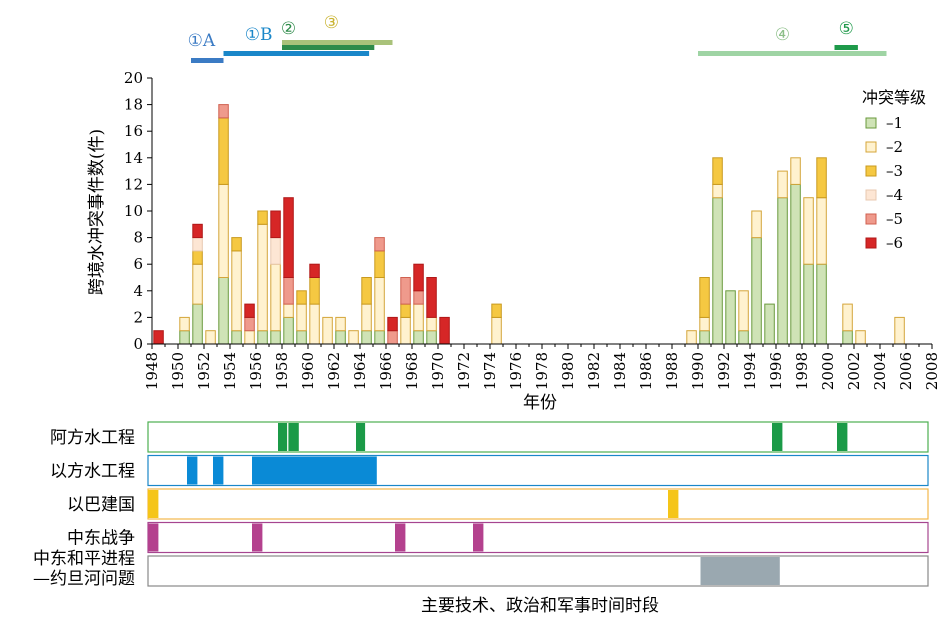 The image size is (951, 618). I want to click on x-axis-title: 年份, so click(540, 403).